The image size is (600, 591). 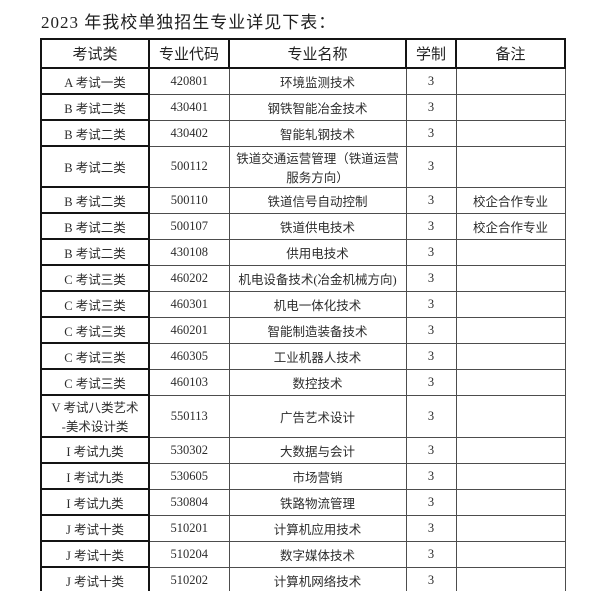 I want to click on cell-major-code: 460103, so click(x=189, y=382).